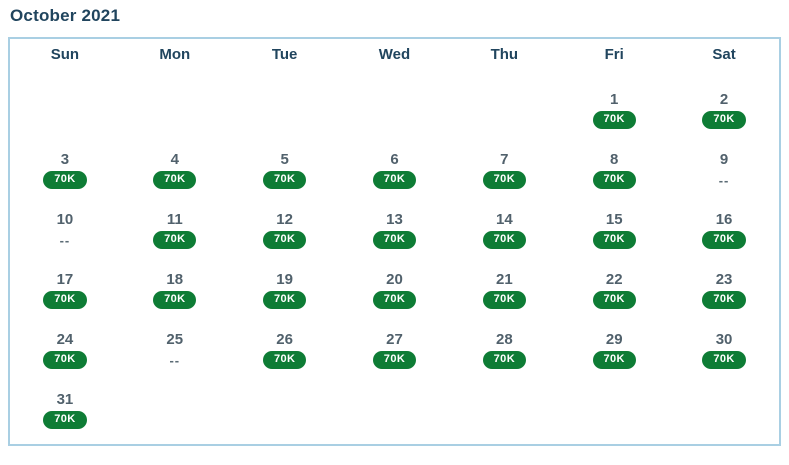 This screenshot has width=789, height=465. I want to click on day-cell-17: 17 70K, so click(65, 282).